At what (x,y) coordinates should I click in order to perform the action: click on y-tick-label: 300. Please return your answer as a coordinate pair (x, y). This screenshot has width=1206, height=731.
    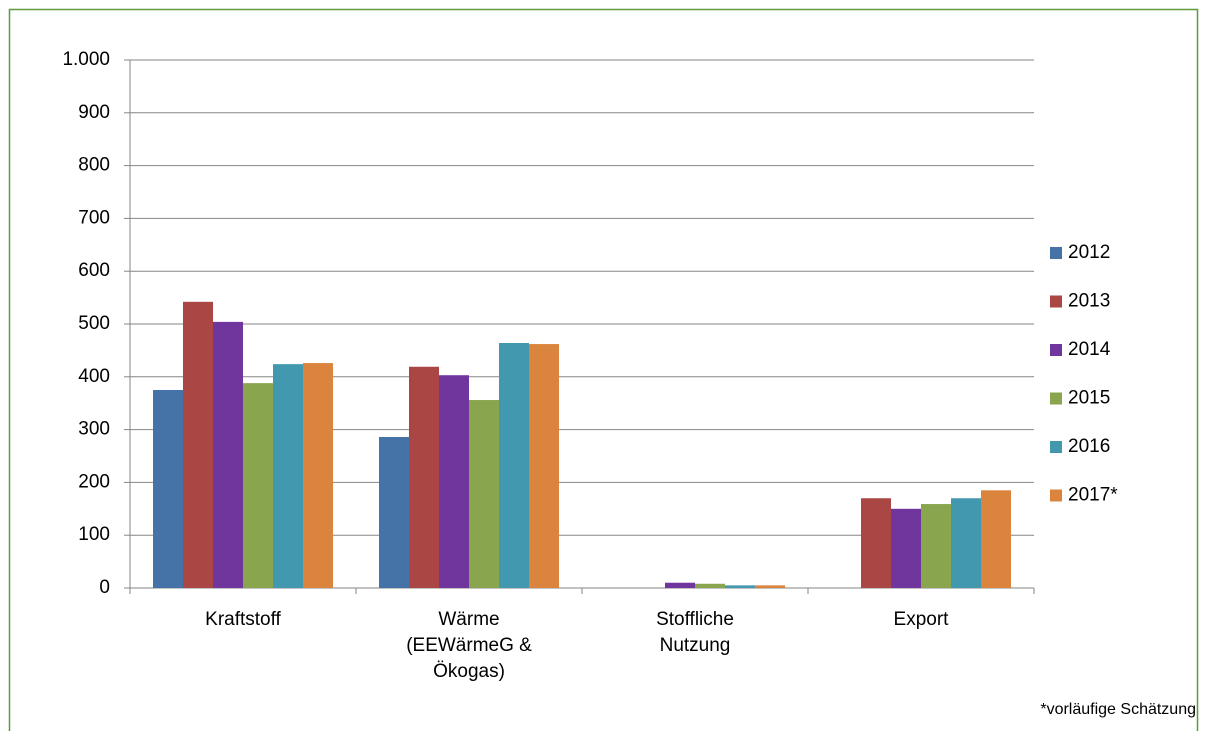
    Looking at the image, I should click on (94, 429).